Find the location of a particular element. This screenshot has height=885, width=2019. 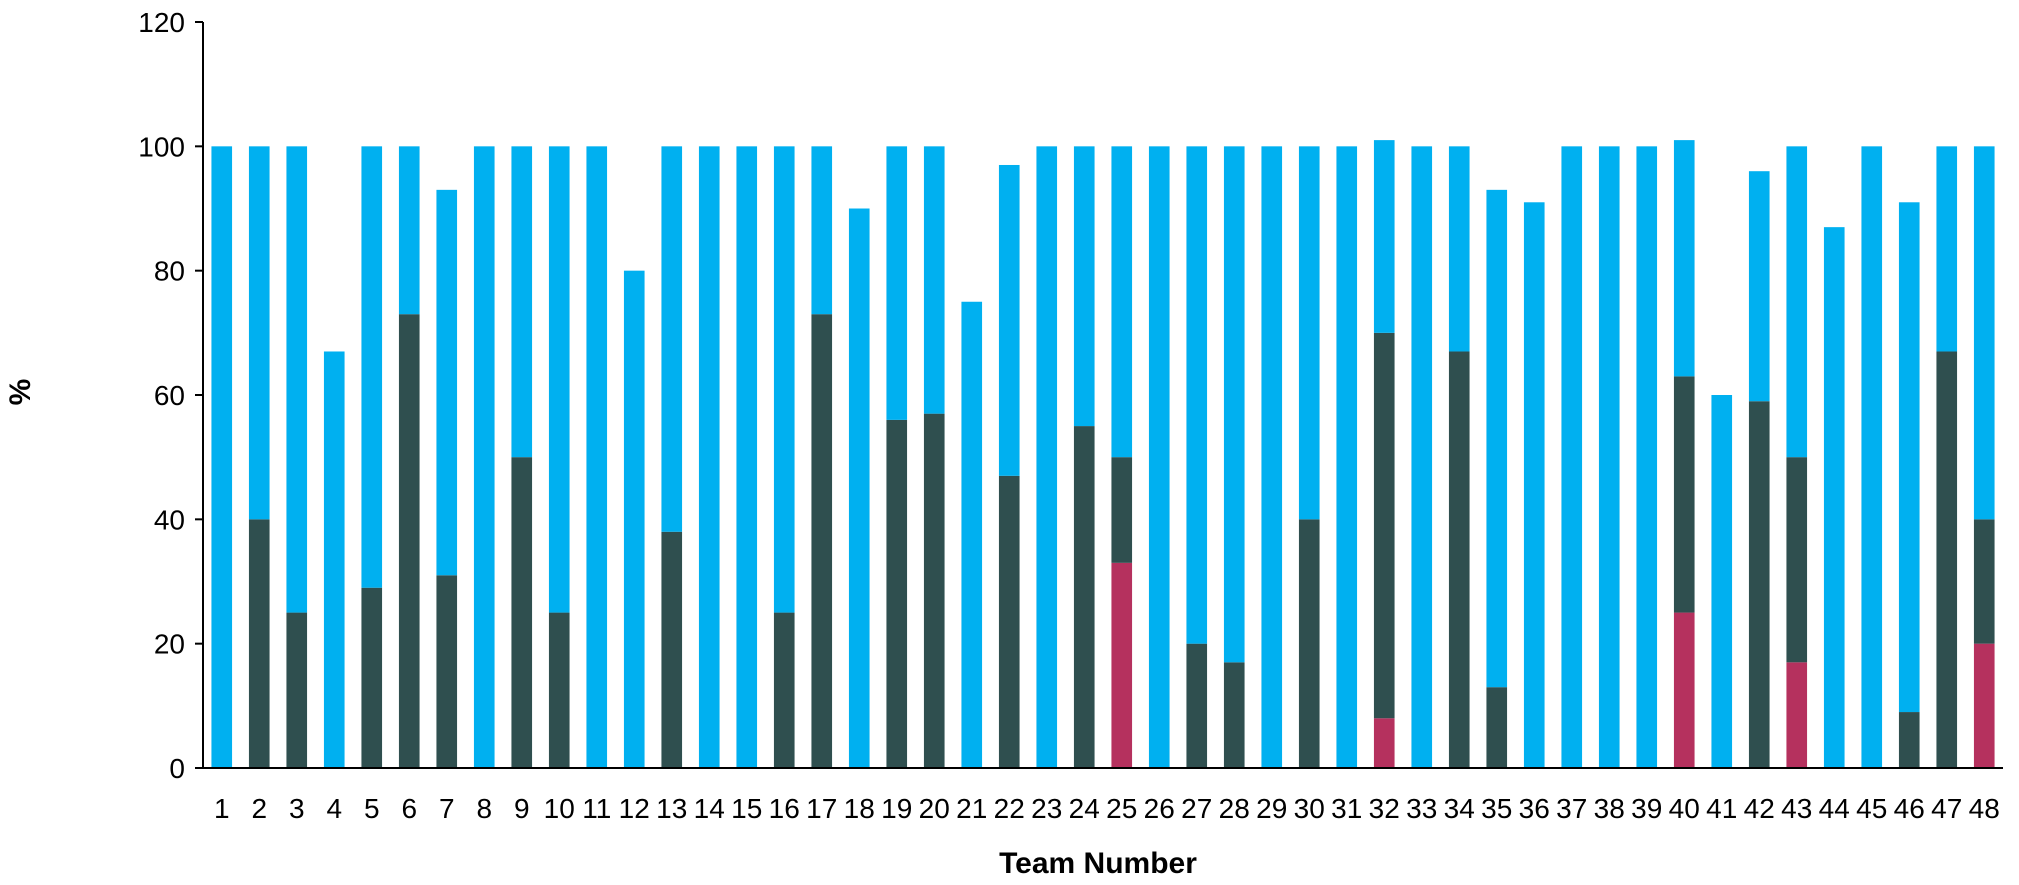

y-tick-label: 20 is located at coordinates (169, 644).